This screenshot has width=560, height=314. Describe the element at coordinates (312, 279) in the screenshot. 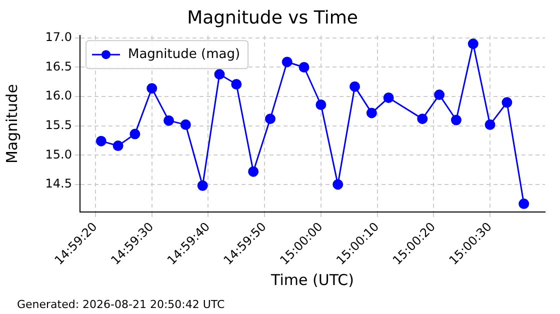

I see `x-axis-title: Time (UTC)` at that location.